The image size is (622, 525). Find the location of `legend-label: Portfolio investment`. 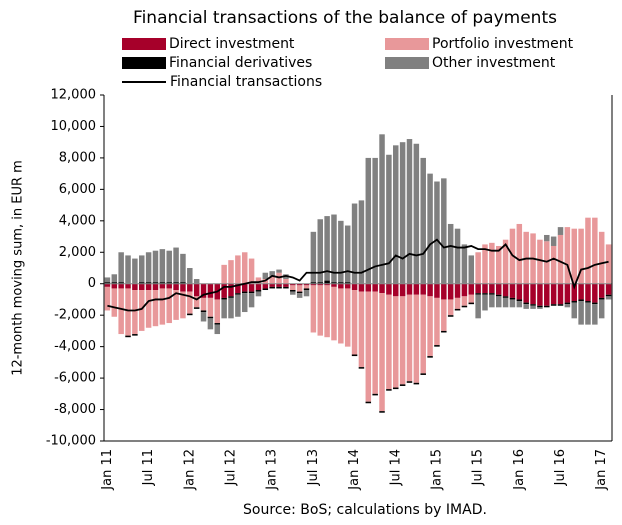

legend-label: Portfolio investment is located at coordinates (503, 44).